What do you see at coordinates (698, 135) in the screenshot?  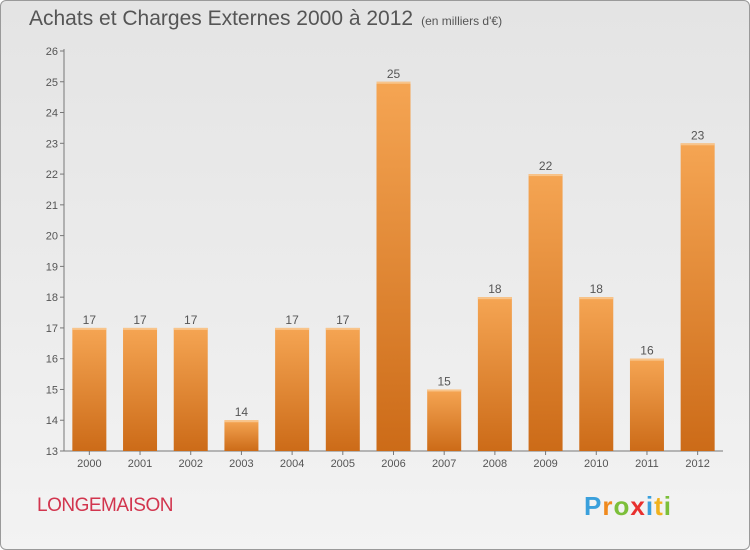 I see `data-label: 23` at bounding box center [698, 135].